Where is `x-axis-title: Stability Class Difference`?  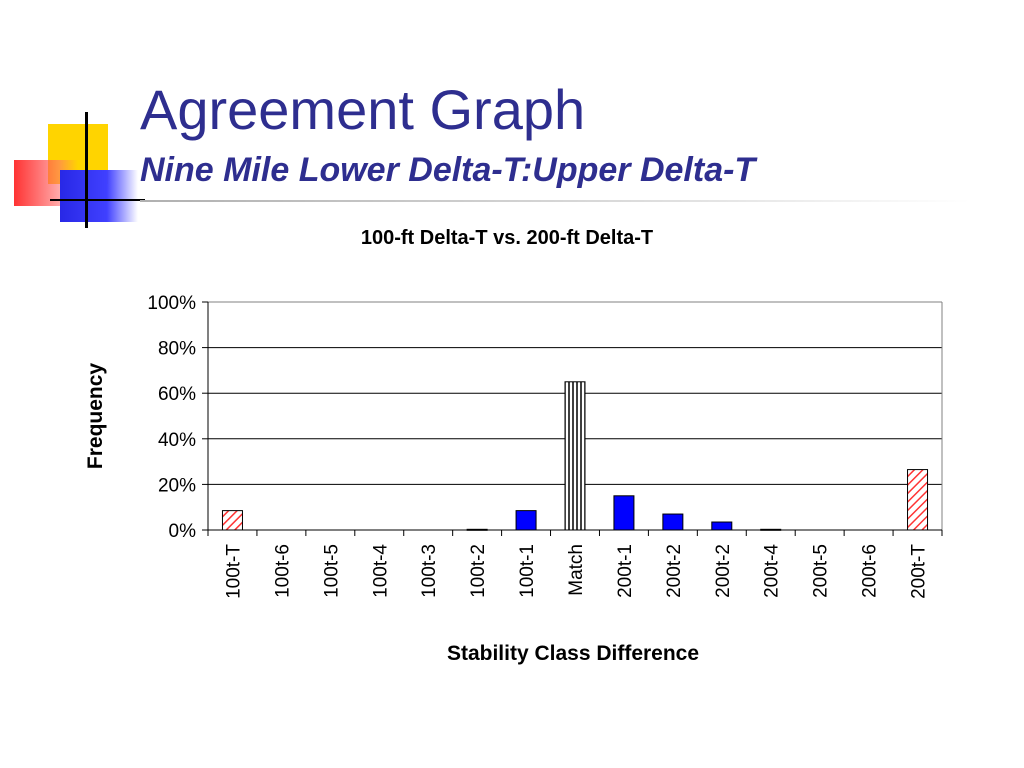 x-axis-title: Stability Class Difference is located at coordinates (573, 653).